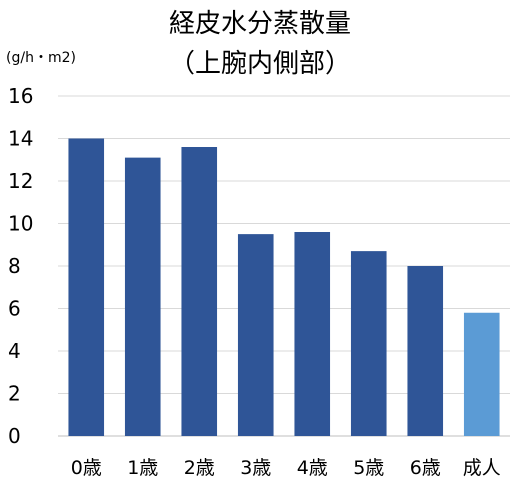  What do you see at coordinates (482, 468) in the screenshot?
I see `x-category-label: 成人` at bounding box center [482, 468].